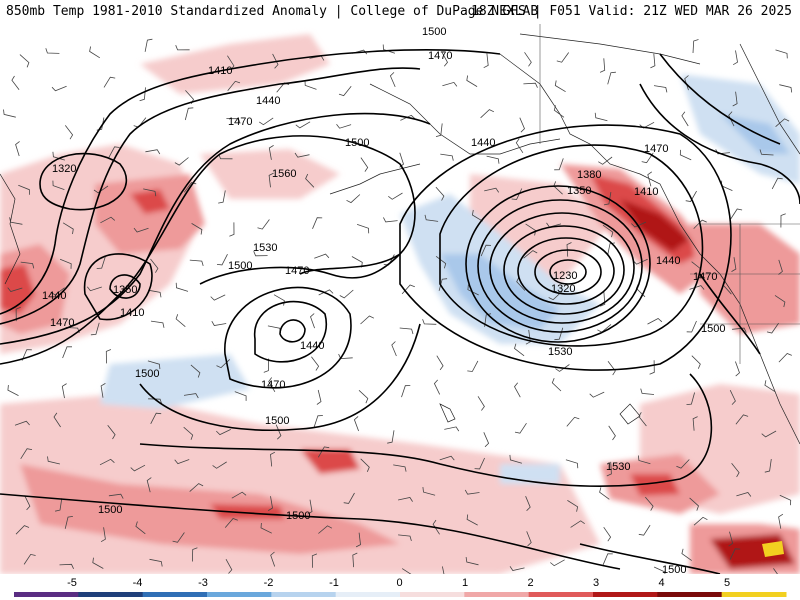 This screenshot has width=800, height=600. What do you see at coordinates (399, 583) in the screenshot?
I see `colorbar-tick-label: 0` at bounding box center [399, 583].